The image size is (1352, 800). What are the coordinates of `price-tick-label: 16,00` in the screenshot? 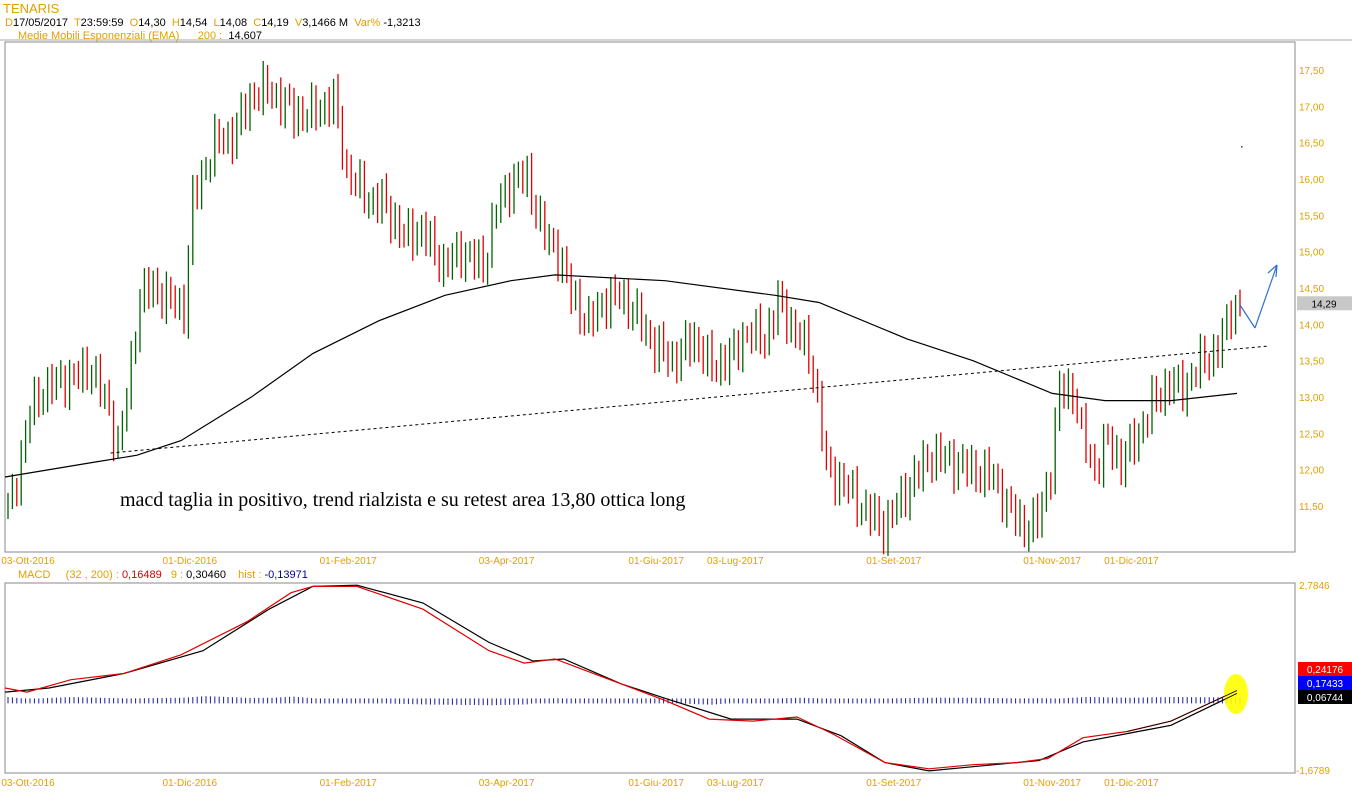 It's located at (1311, 180).